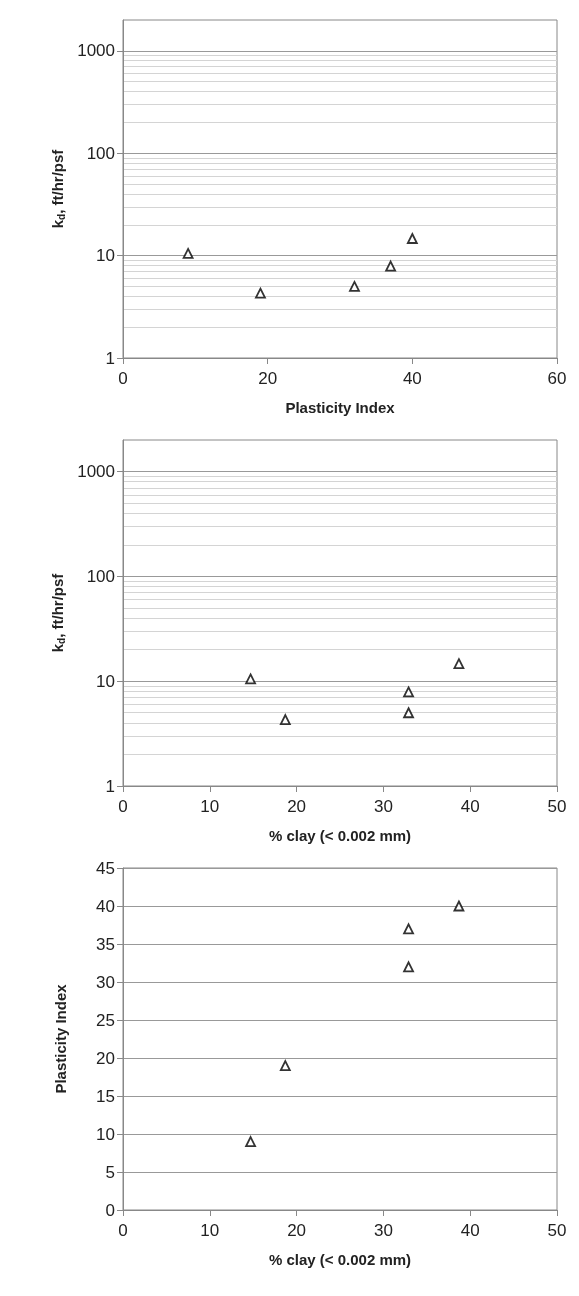 The height and width of the screenshot is (1296, 579). Describe the element at coordinates (340, 407) in the screenshot. I see `x-axis-title: Plasticity Index` at that location.